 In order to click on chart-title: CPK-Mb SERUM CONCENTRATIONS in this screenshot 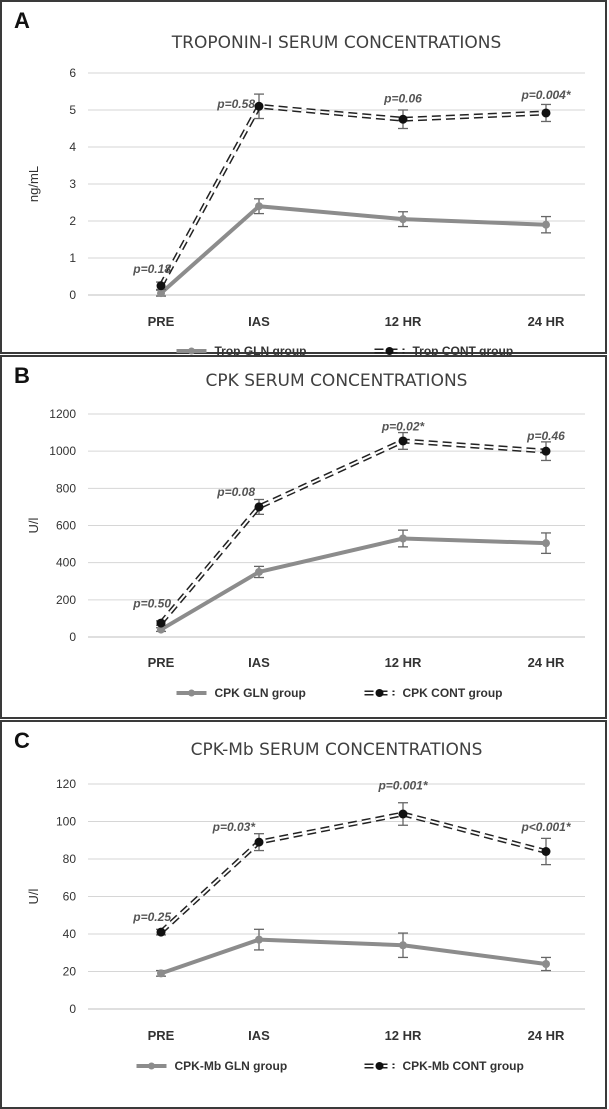, I will do `click(337, 750)`.